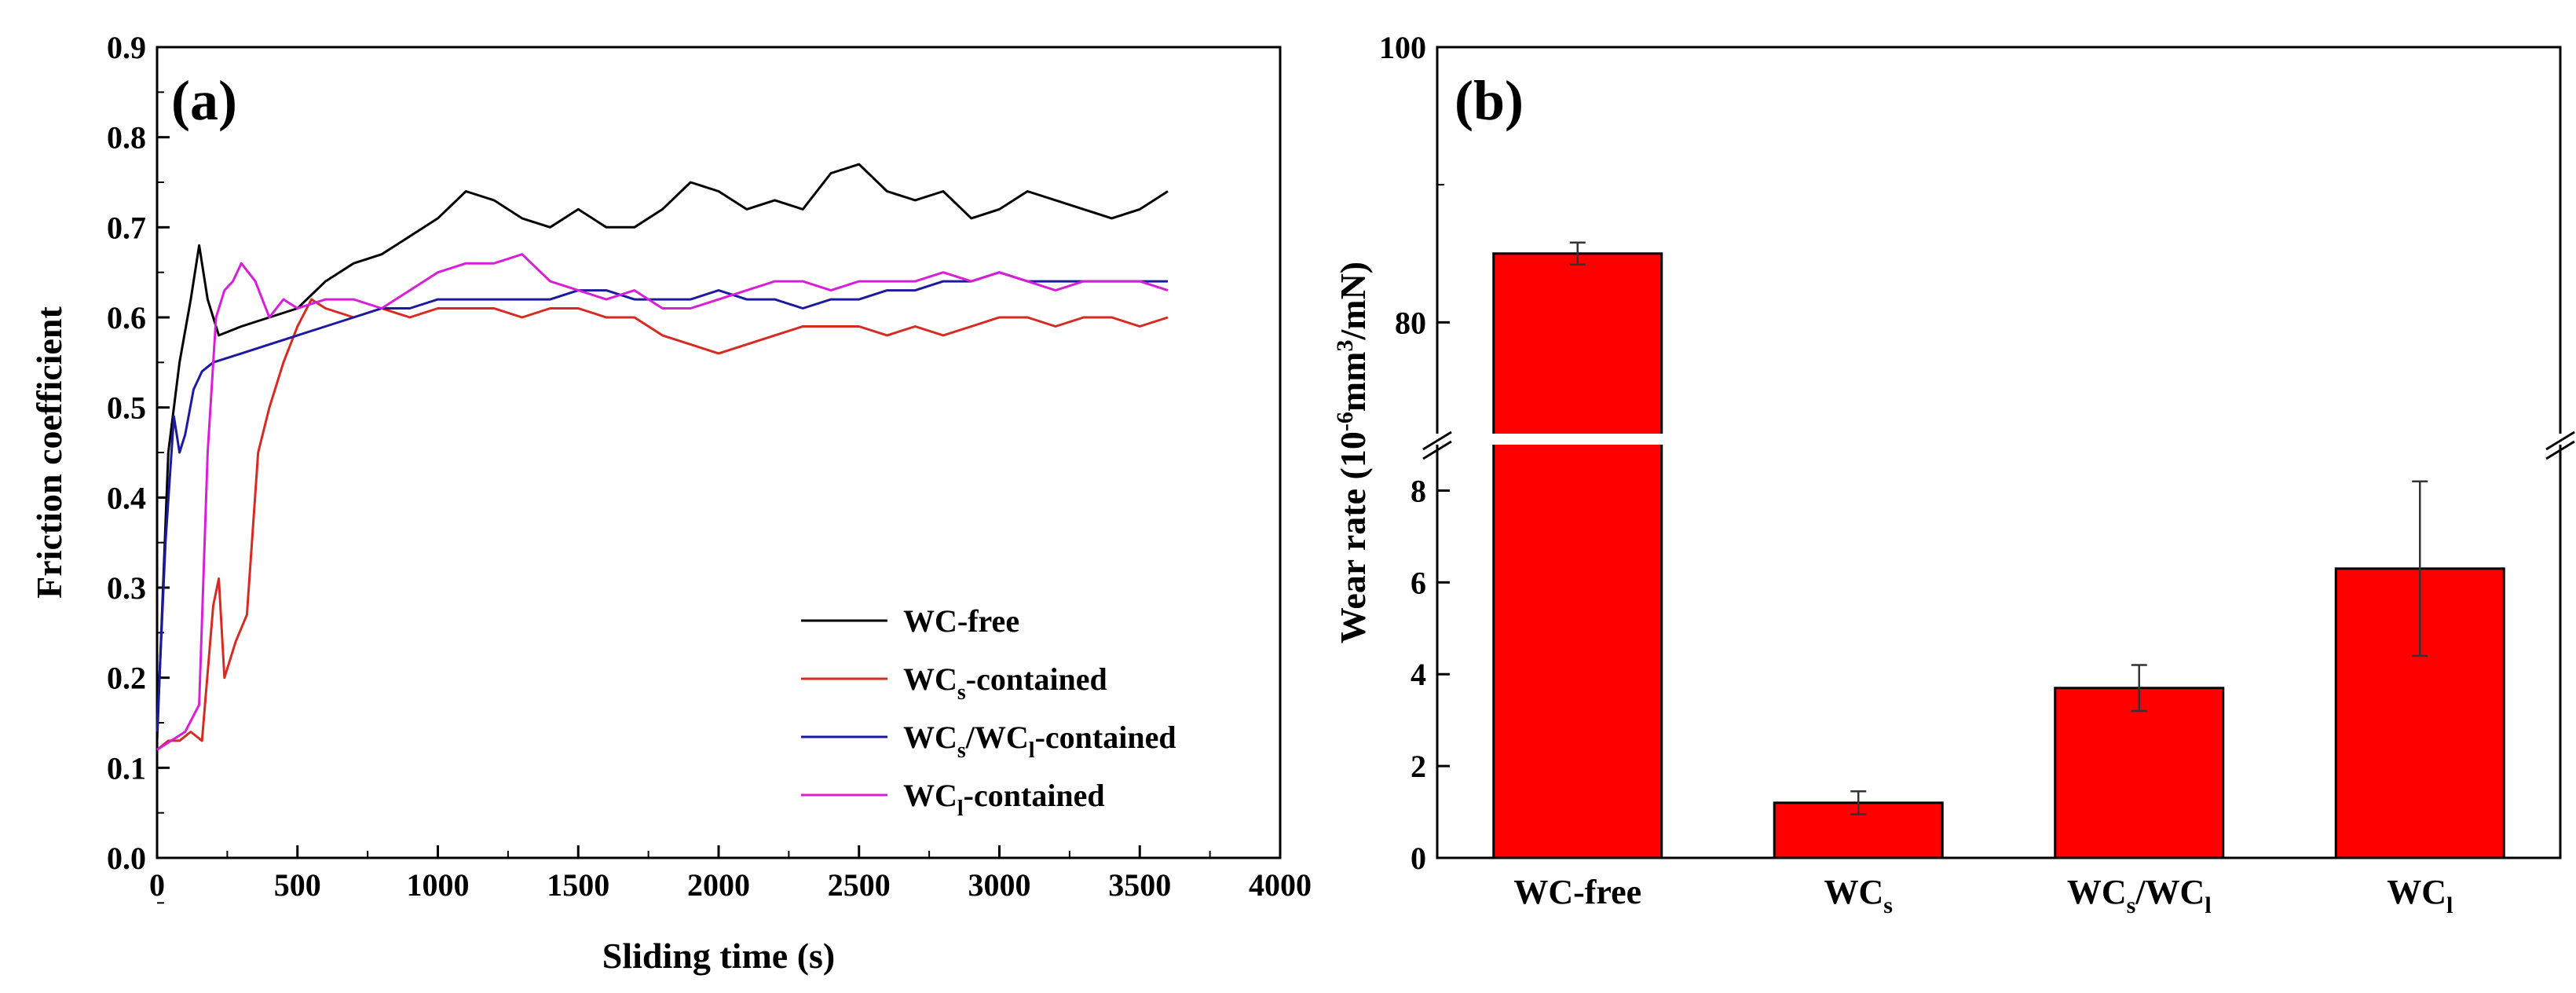 This screenshot has width=2576, height=993. What do you see at coordinates (1419, 858) in the screenshot?
I see `y-tick-label-b: 0` at bounding box center [1419, 858].